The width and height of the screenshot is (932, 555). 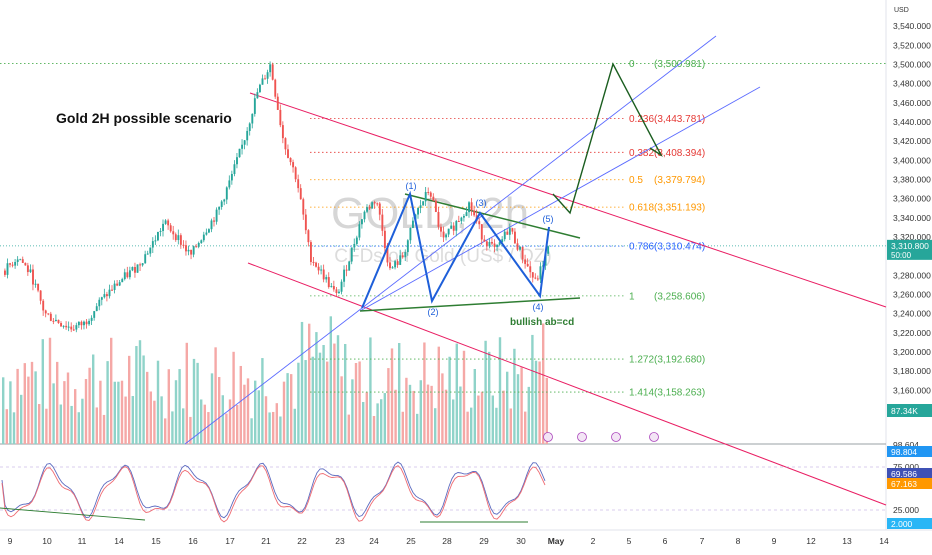 I want to click on time-tick-label: 23, so click(x=340, y=541).